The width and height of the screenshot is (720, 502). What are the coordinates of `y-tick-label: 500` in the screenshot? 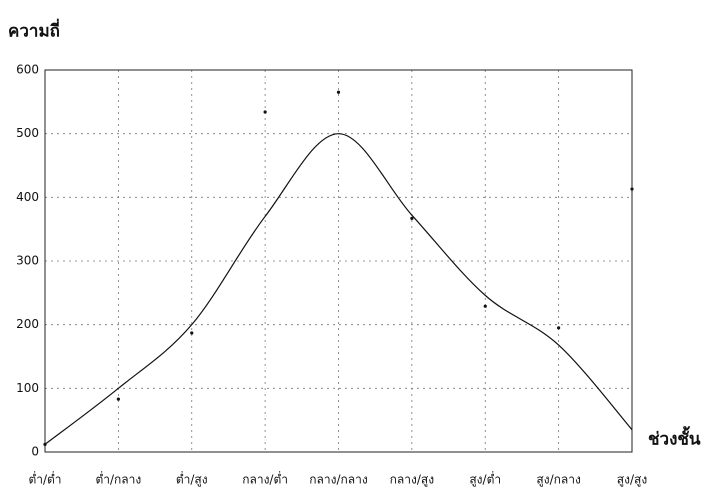 It's located at (27, 133).